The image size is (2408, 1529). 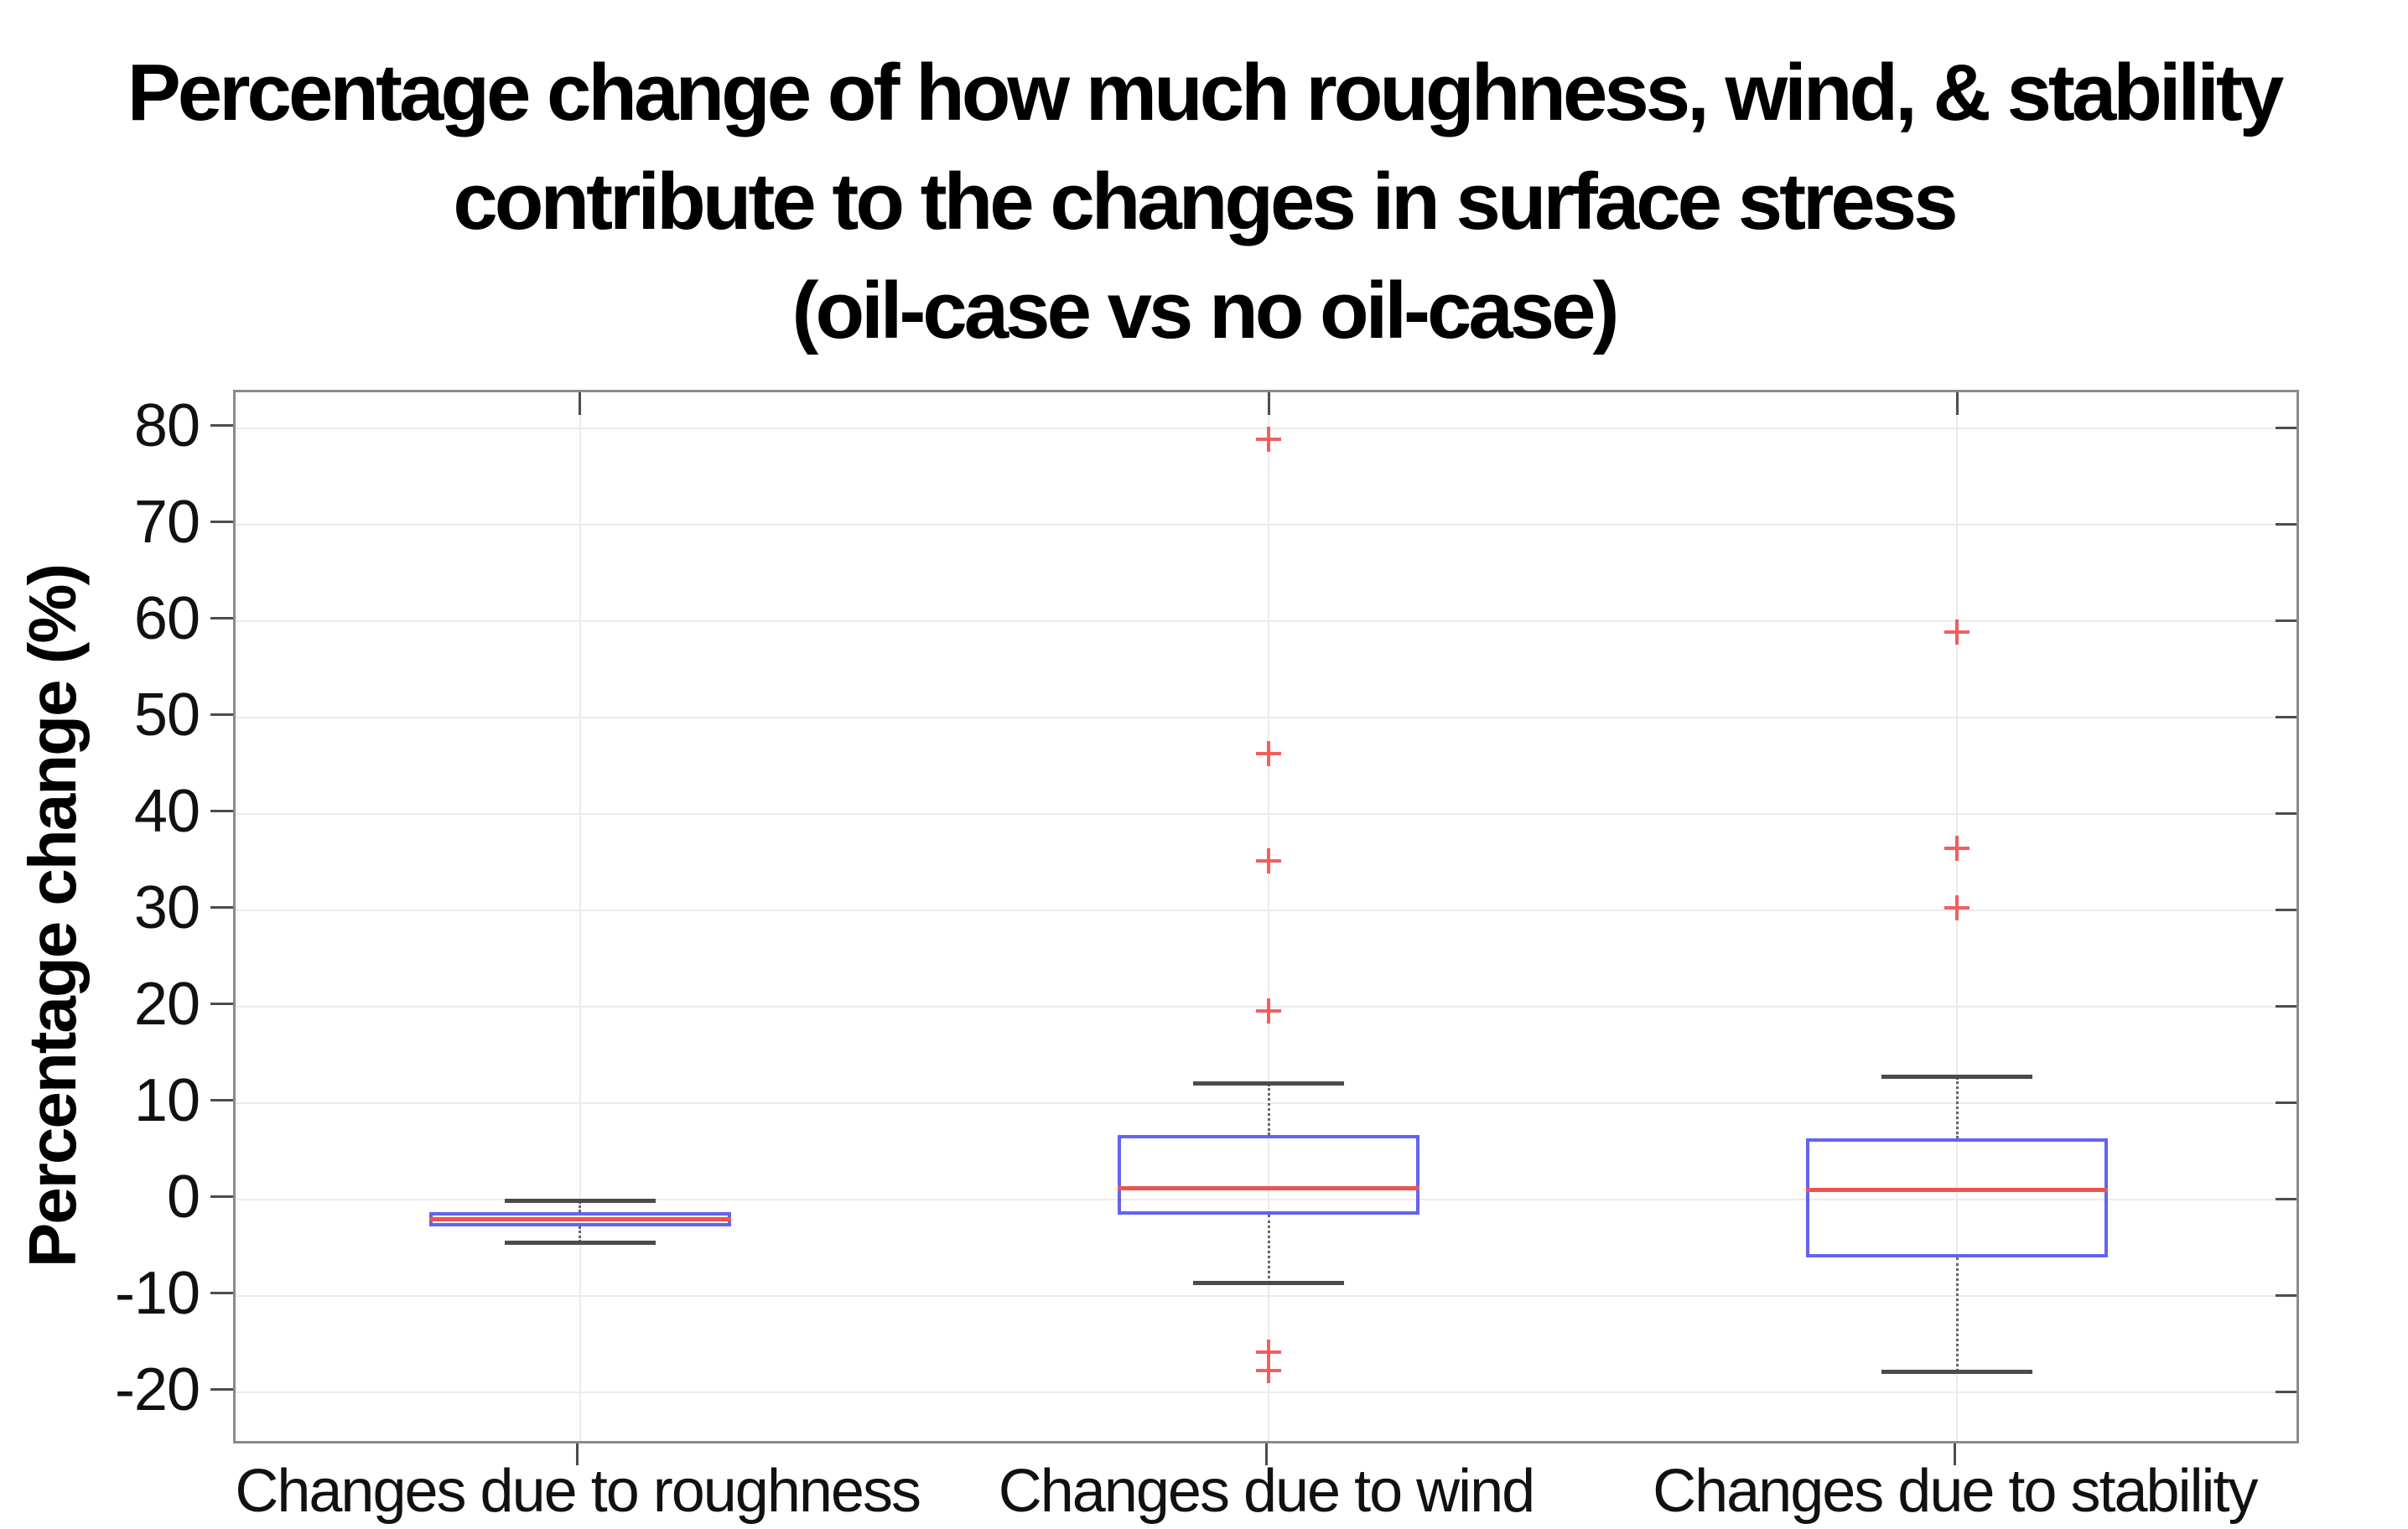 What do you see at coordinates (157, 1293) in the screenshot?
I see `y-tick-label--10: -10` at bounding box center [157, 1293].